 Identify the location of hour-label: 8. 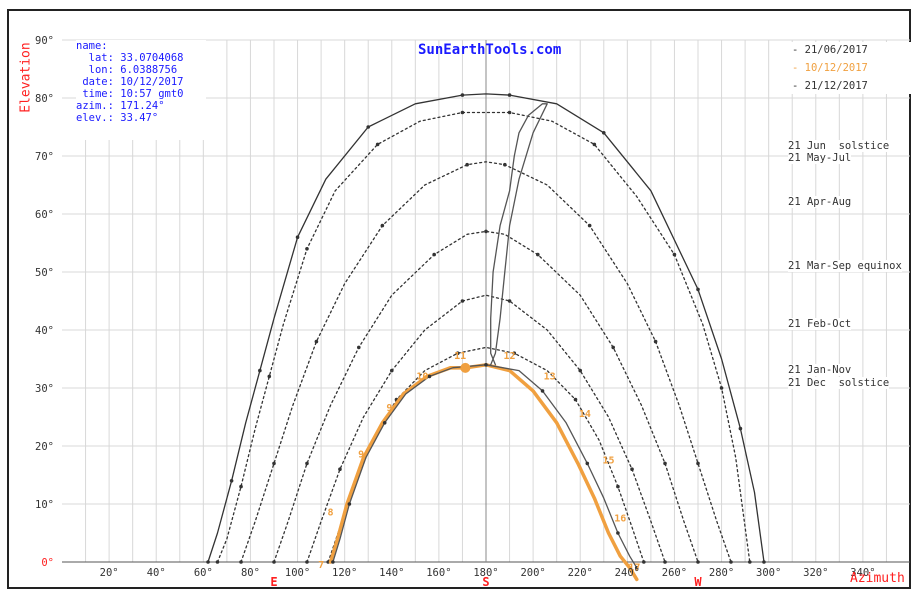
(331, 513).